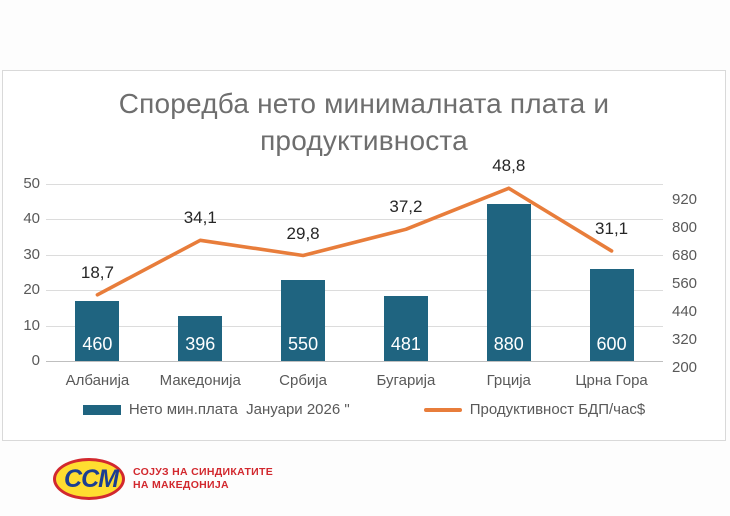 Image resolution: width=730 pixels, height=516 pixels. I want to click on bar-value-label: 481, so click(405, 344).